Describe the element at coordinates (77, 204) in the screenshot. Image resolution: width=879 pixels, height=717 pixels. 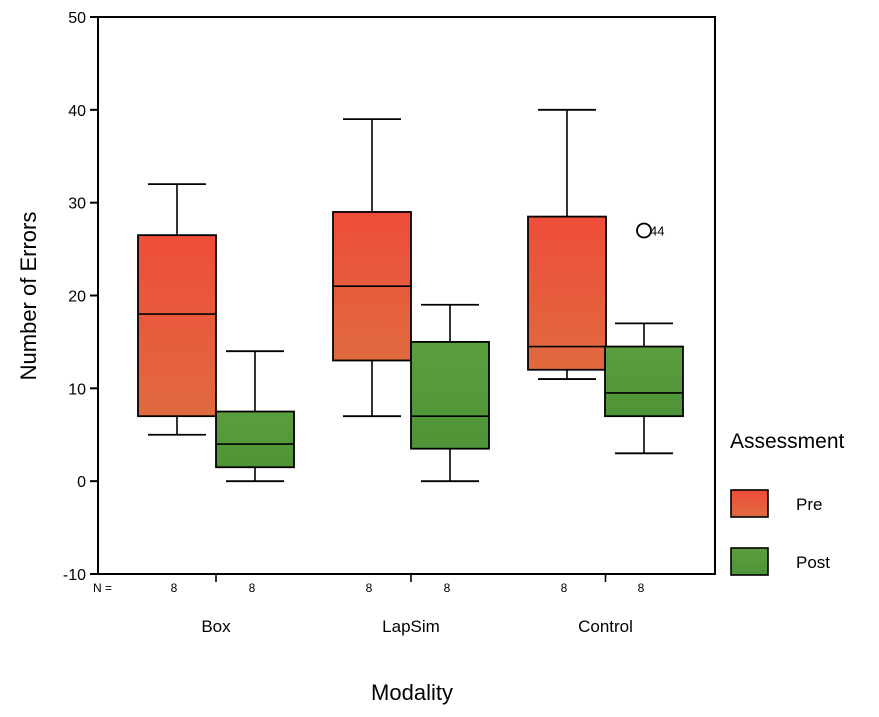
I see `y-tick-label: 30` at that location.